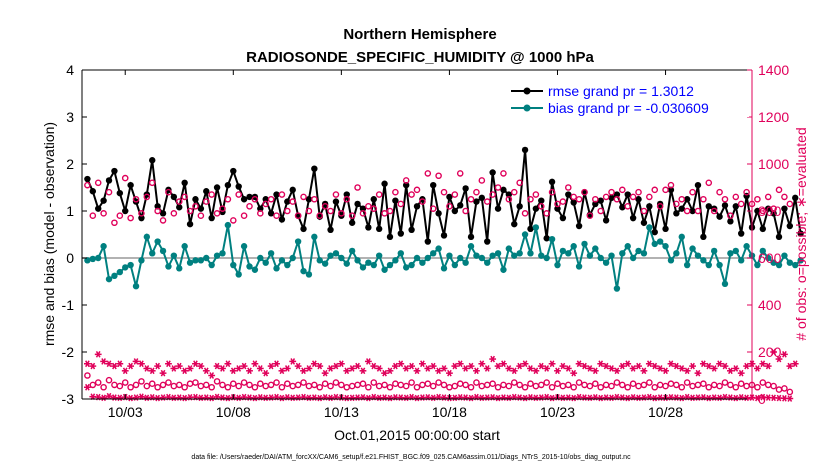 The height and width of the screenshot is (470, 830). I want to click on chart-subtitle: RADIOSONDE_SPECIFIC_HUMIDITY @ 1000 hPa, so click(420, 57).